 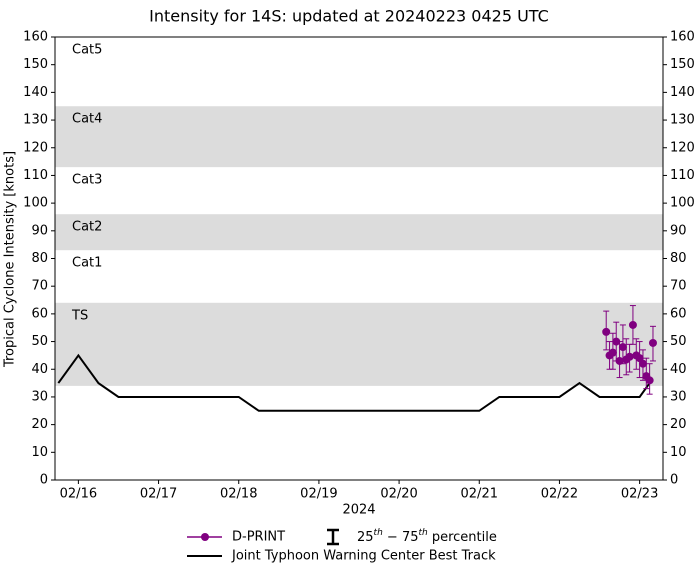 What do you see at coordinates (39, 258) in the screenshot?
I see `y-tick-label: 80` at bounding box center [39, 258].